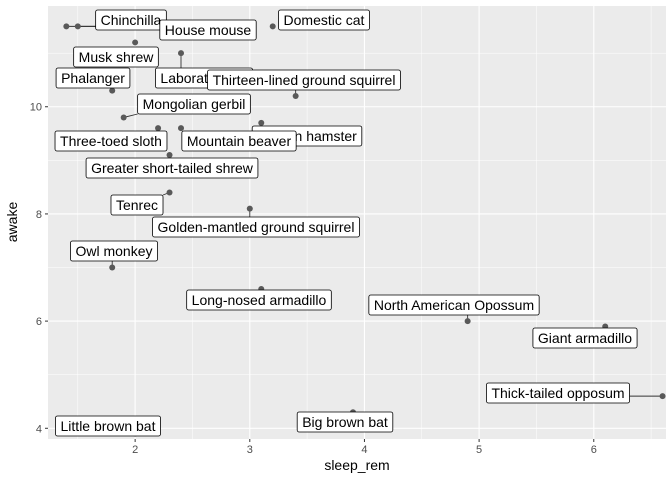 The image size is (672, 480). I want to click on point-label-text: Tenrec, so click(137, 205).